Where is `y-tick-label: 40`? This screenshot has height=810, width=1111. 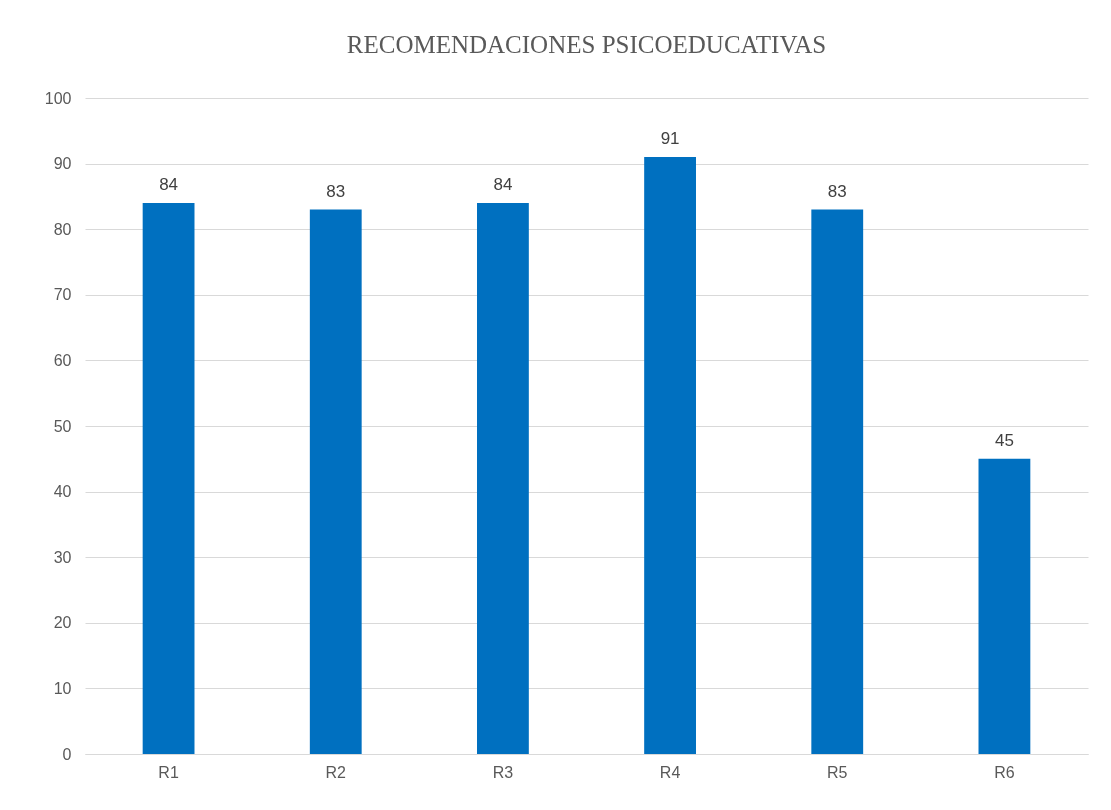 y-tick-label: 40 is located at coordinates (62, 492).